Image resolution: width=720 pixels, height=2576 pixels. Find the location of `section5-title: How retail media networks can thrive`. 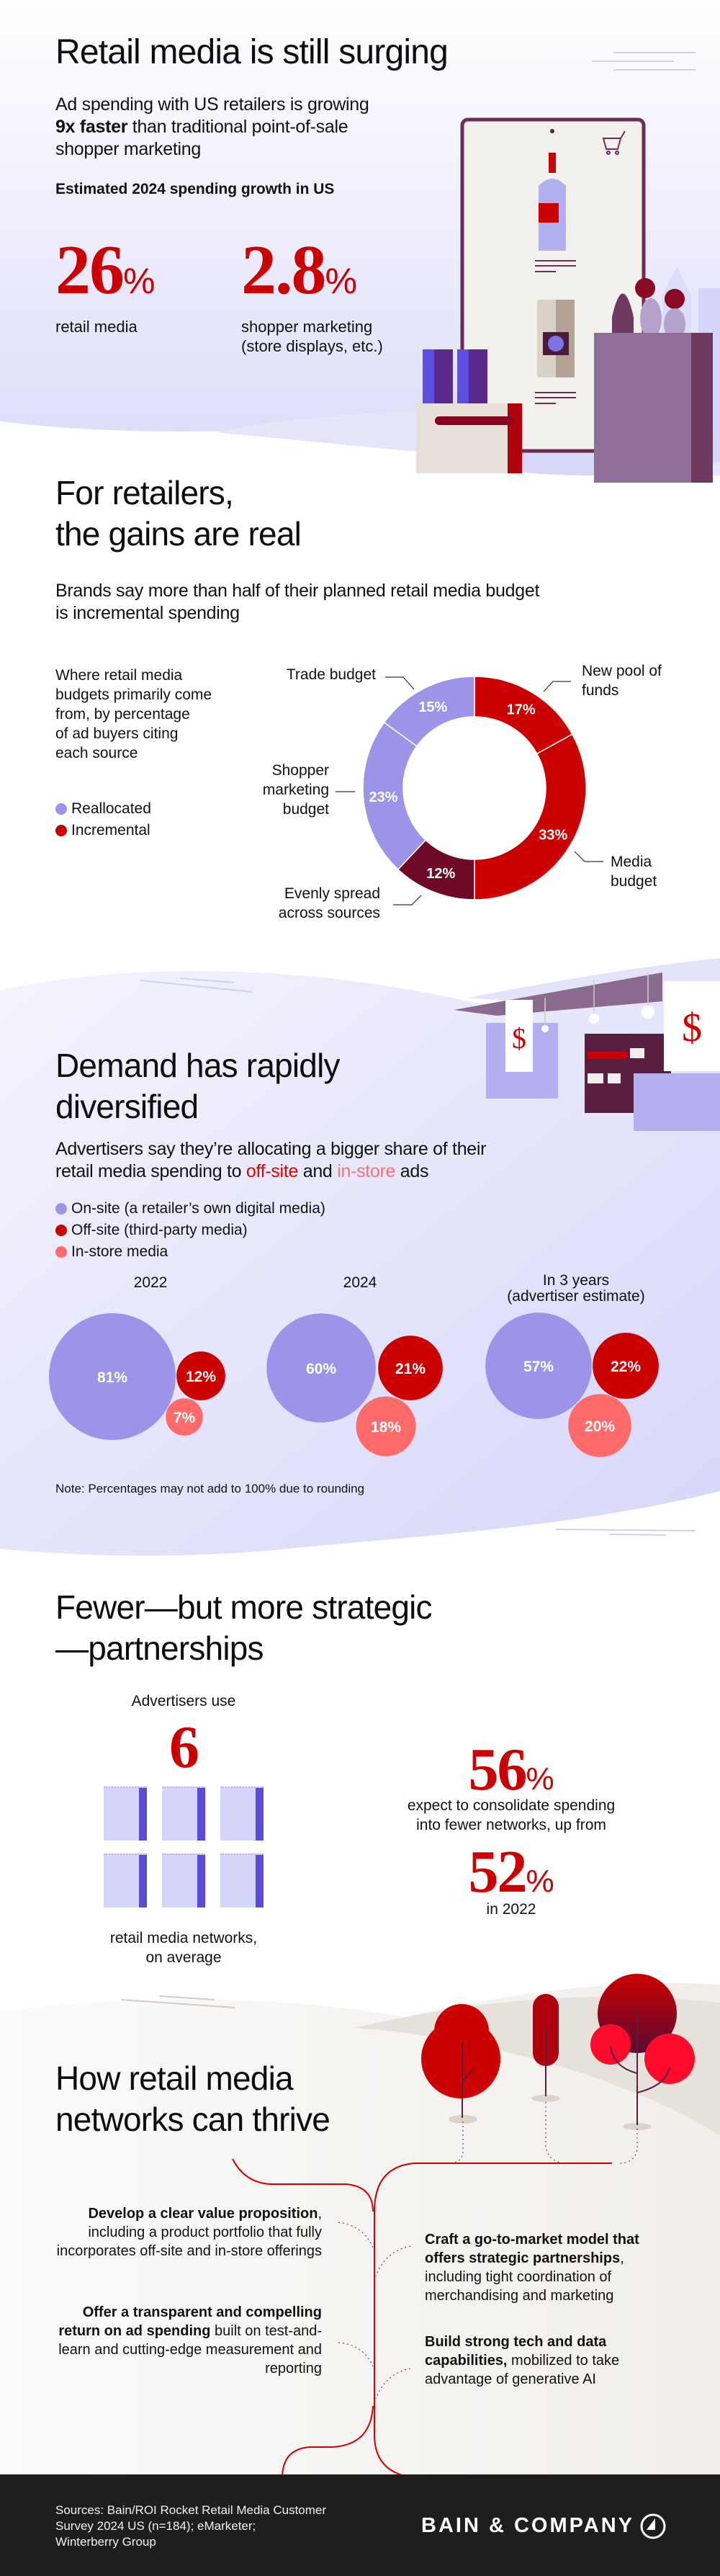

section5-title: How retail media networks can thrive is located at coordinates (192, 2099).